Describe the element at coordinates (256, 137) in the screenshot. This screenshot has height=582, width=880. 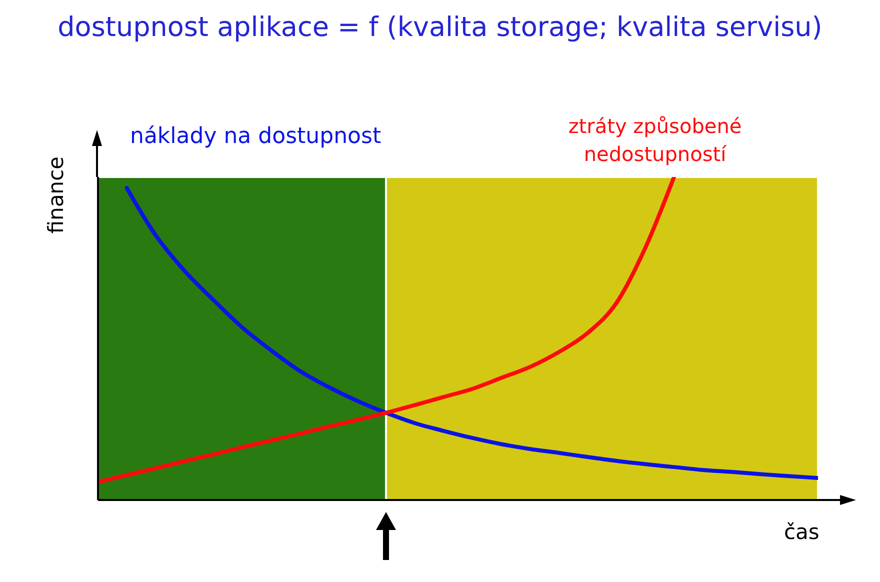
I see `series-label: náklady na dostupnost` at that location.